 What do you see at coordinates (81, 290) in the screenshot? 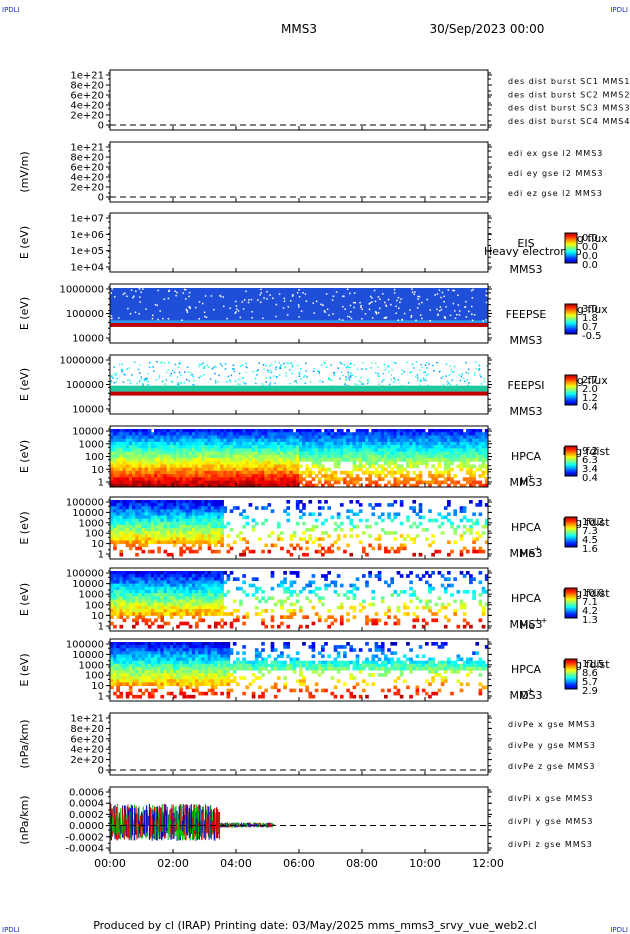
I see `y-tick-label: 1000000` at bounding box center [81, 290].